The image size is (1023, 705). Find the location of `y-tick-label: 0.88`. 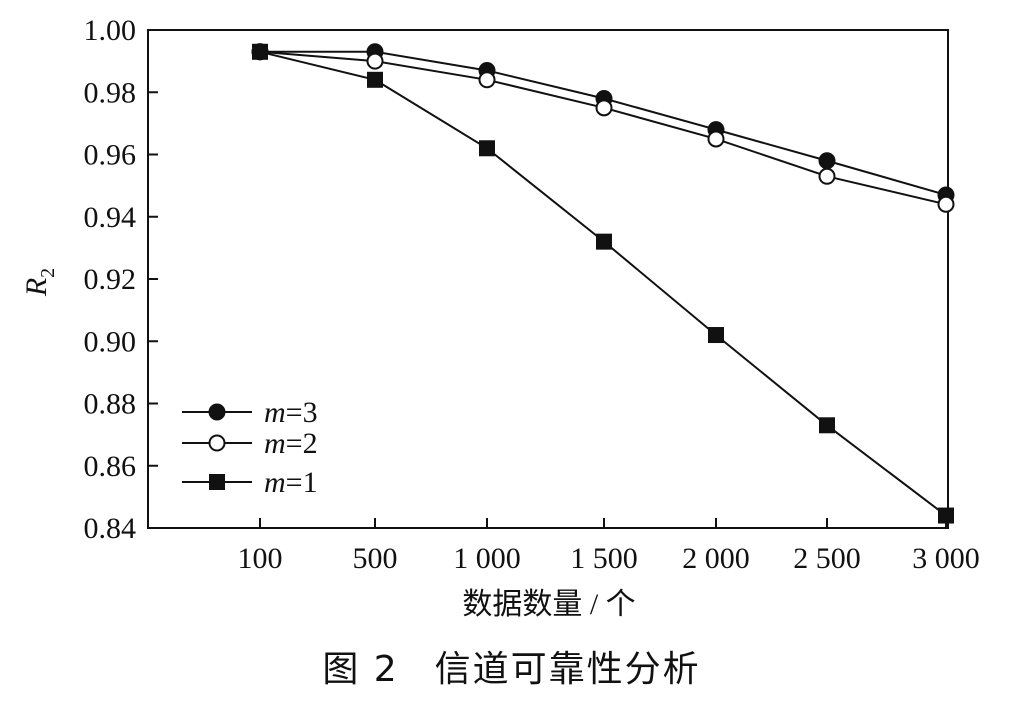

y-tick-label: 0.88 is located at coordinates (110, 404).